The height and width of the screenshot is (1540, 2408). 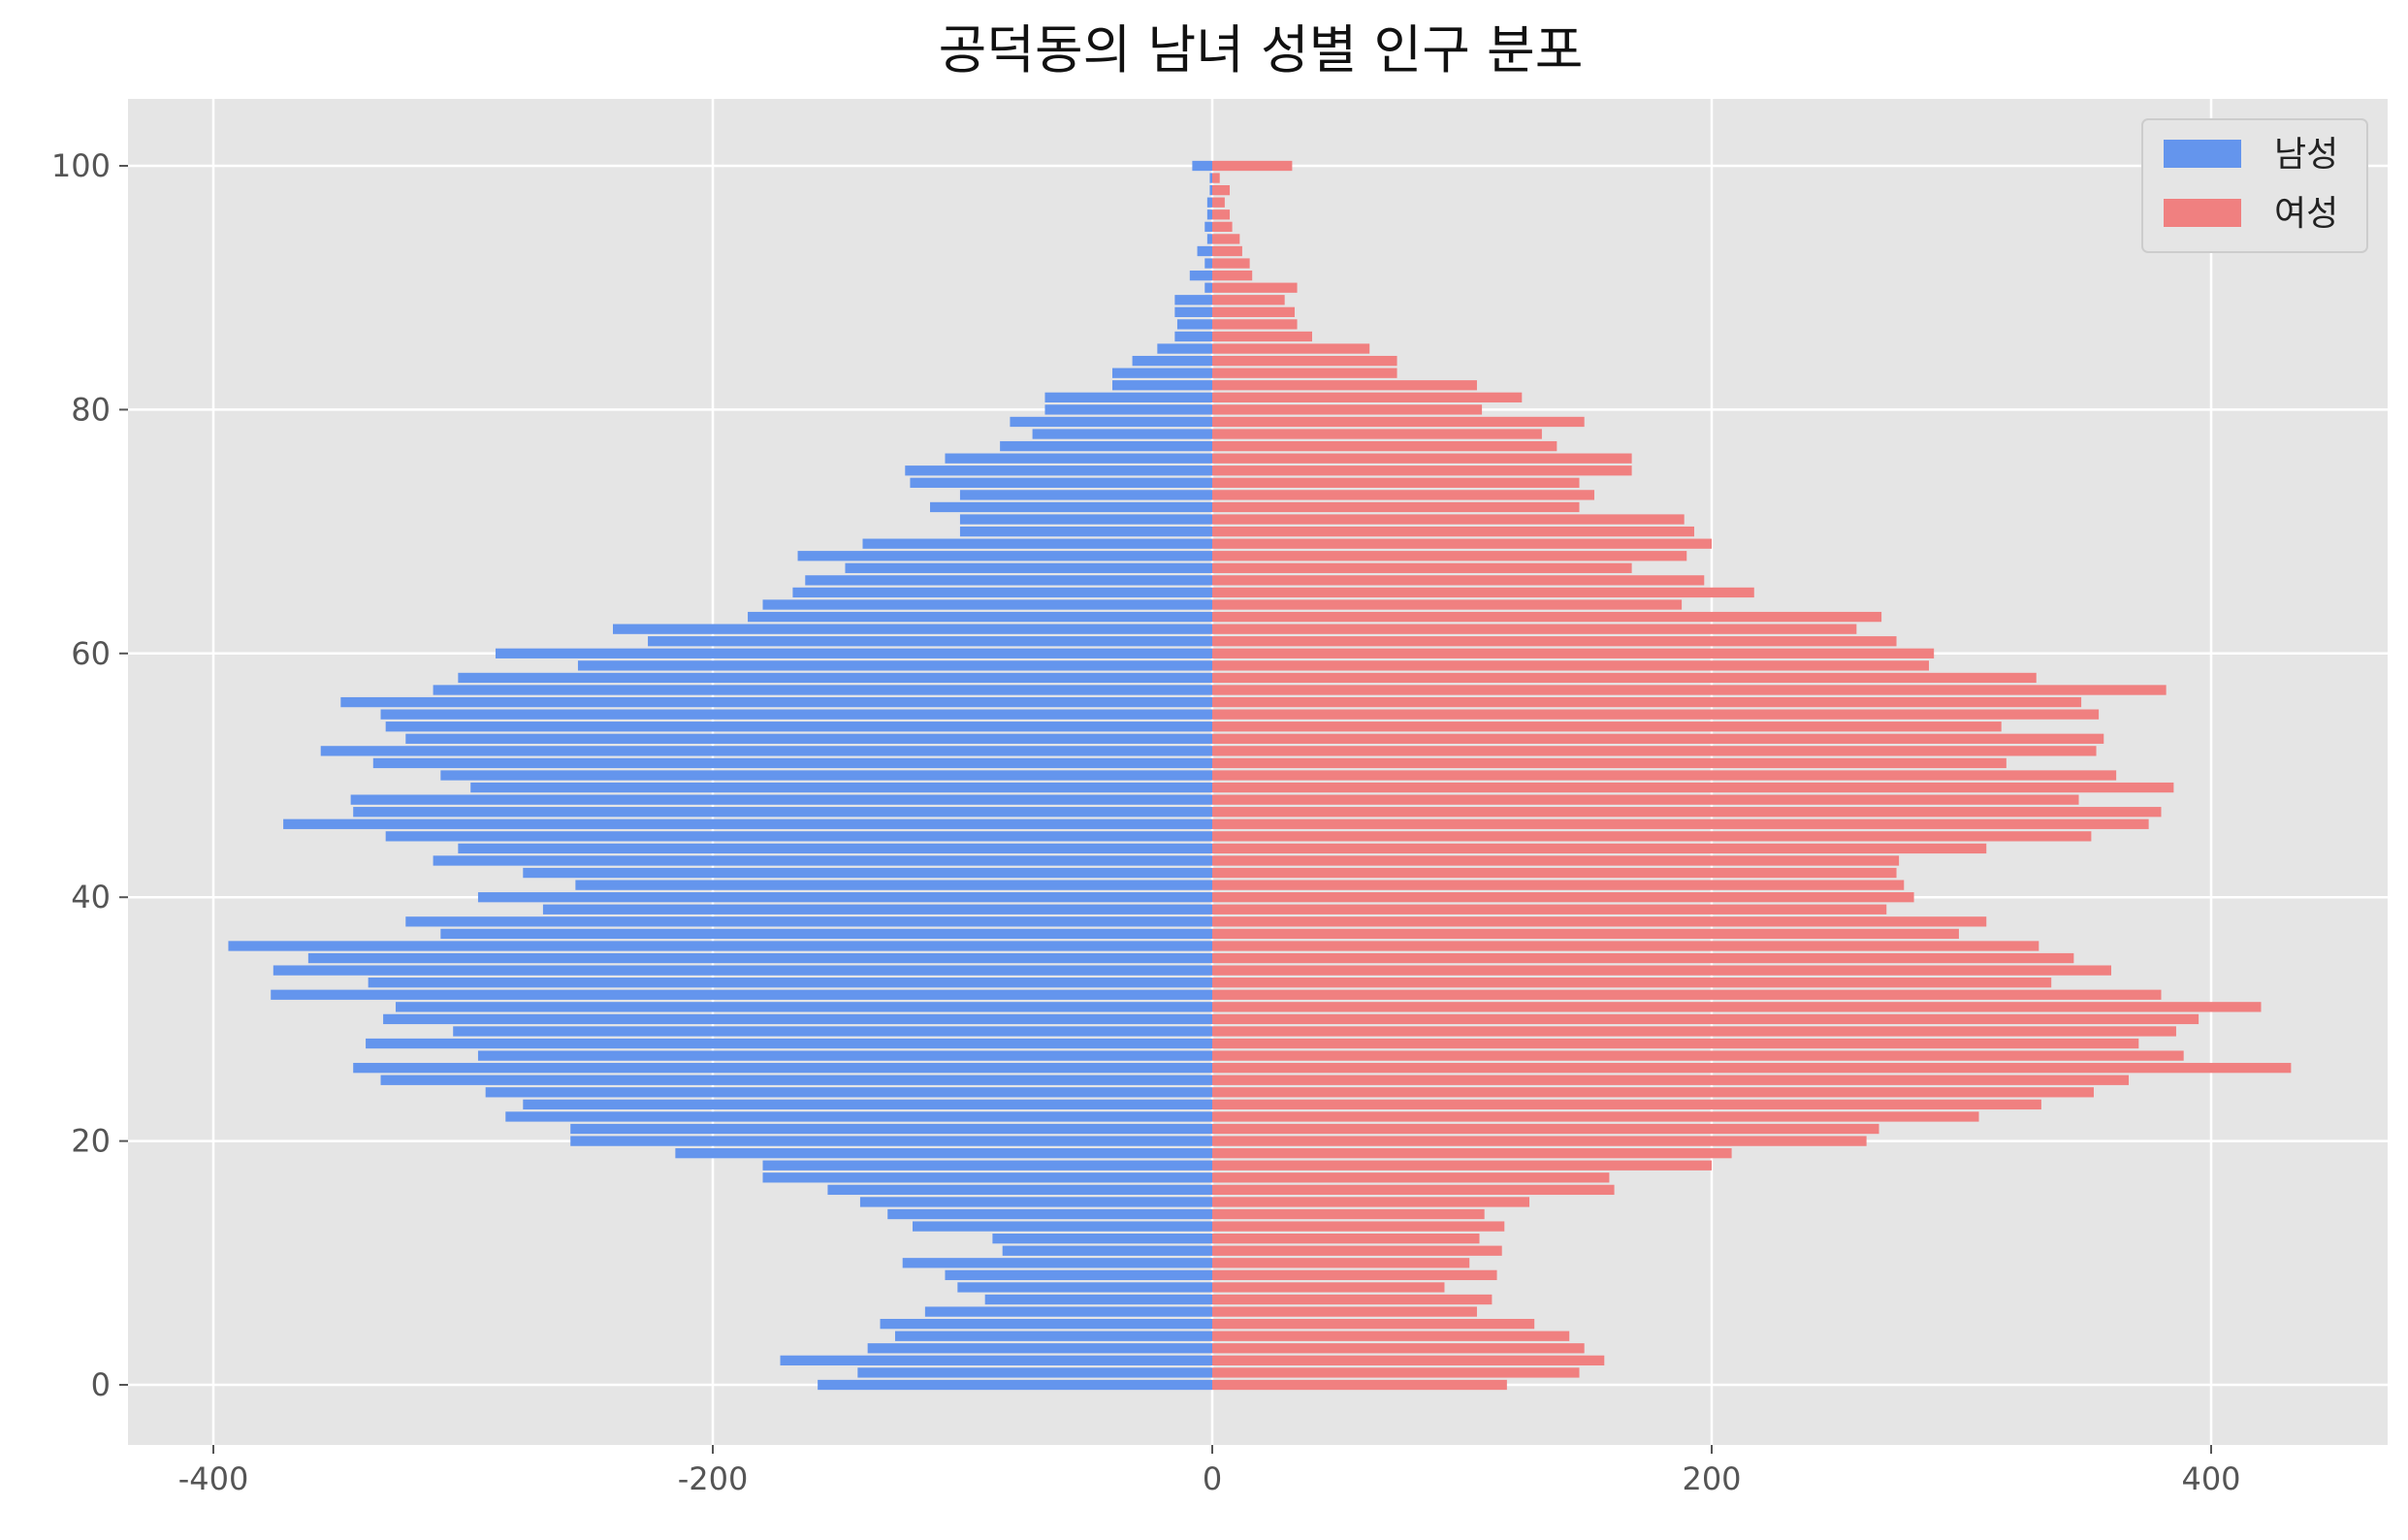 What do you see at coordinates (2202, 213) in the screenshot?
I see `legend-swatch-female` at bounding box center [2202, 213].